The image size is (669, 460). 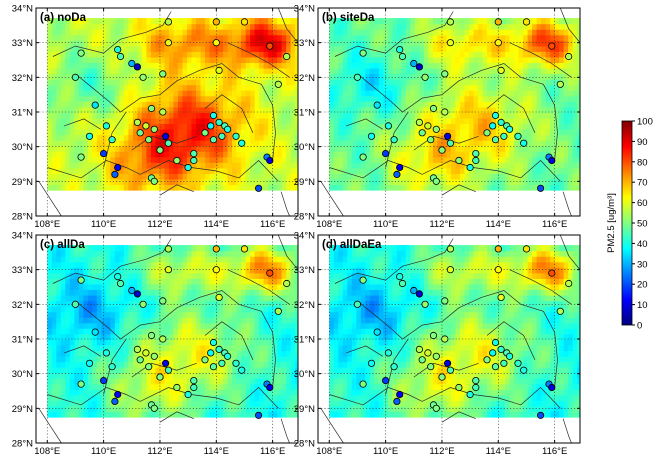 I want to click on observation-sites, so click(x=463, y=332).